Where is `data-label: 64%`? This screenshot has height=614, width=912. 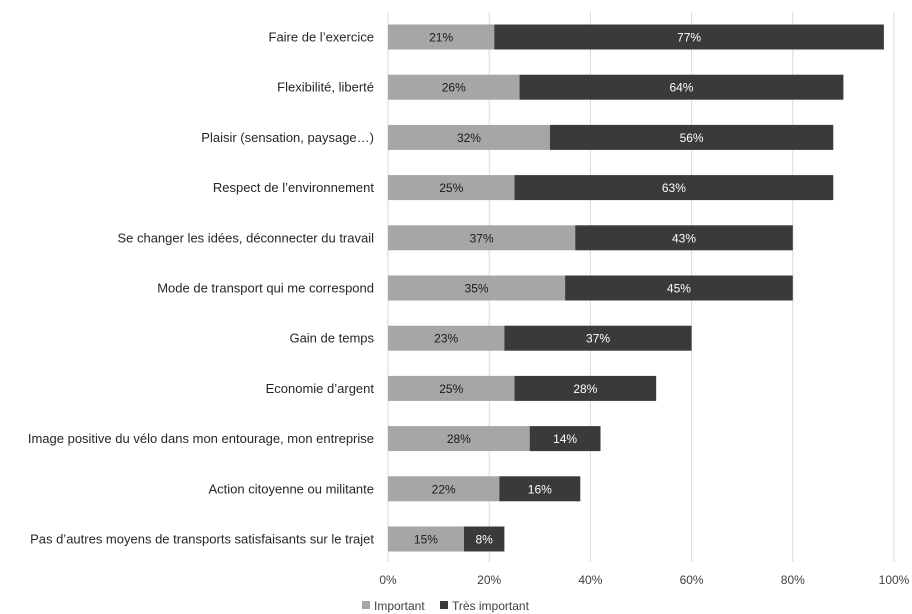 data-label: 64% is located at coordinates (681, 88).